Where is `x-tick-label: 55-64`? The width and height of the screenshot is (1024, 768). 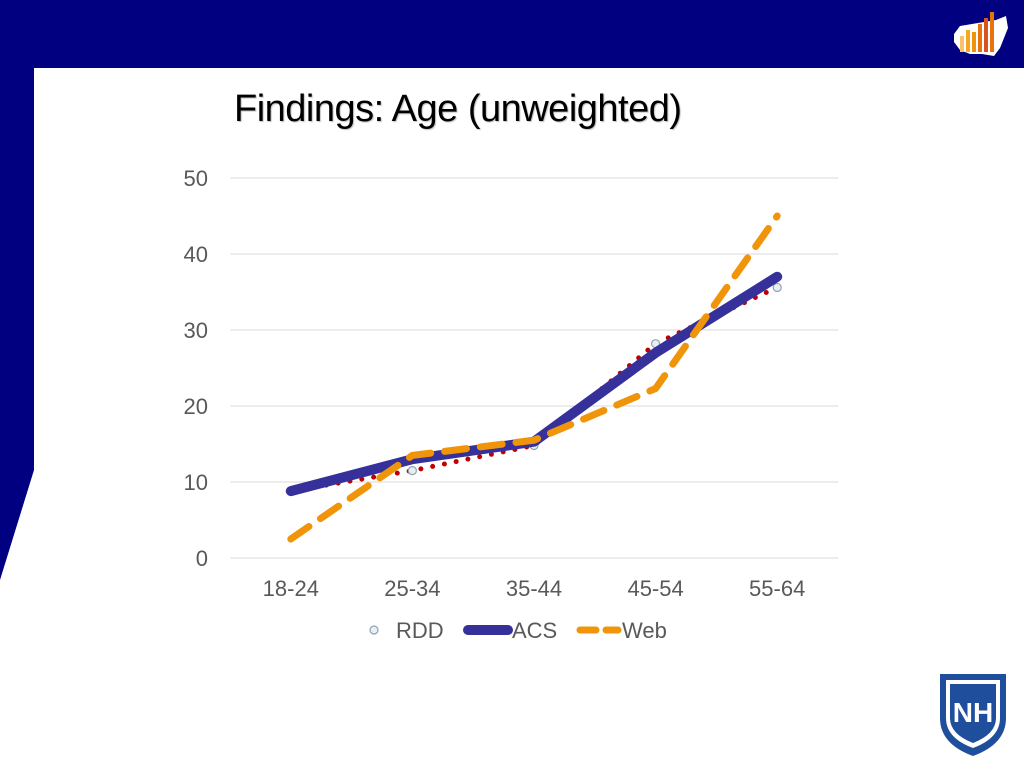 x-tick-label: 55-64 is located at coordinates (777, 588).